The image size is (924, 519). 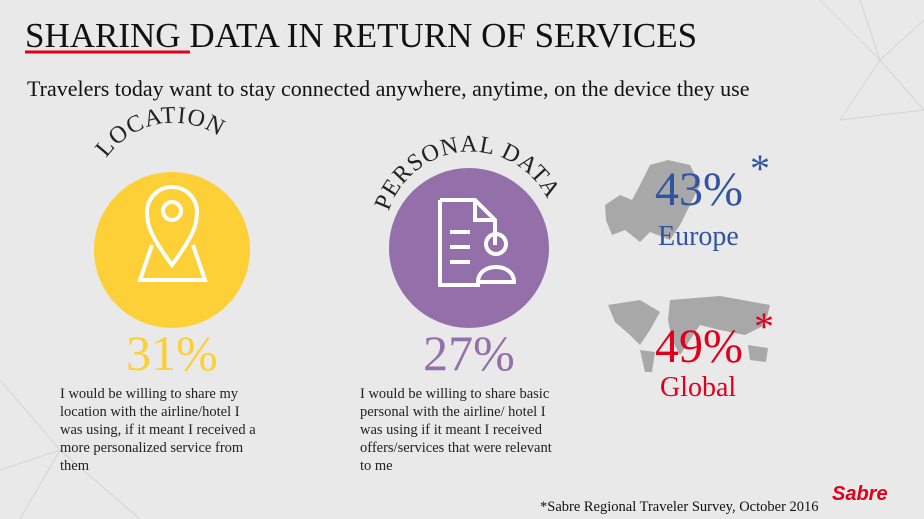 I want to click on stat-region: Global, so click(x=698, y=387).